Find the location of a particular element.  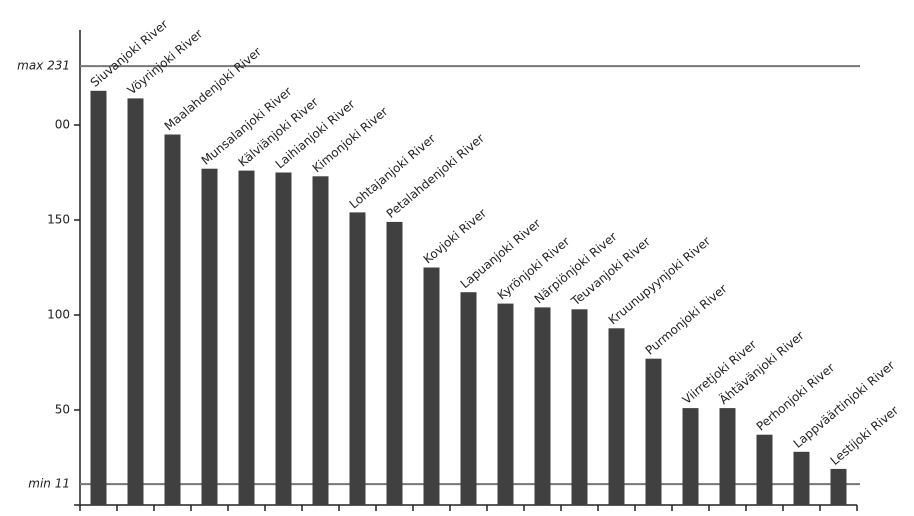

bar-label: Kimonjoki River is located at coordinates (350, 139).